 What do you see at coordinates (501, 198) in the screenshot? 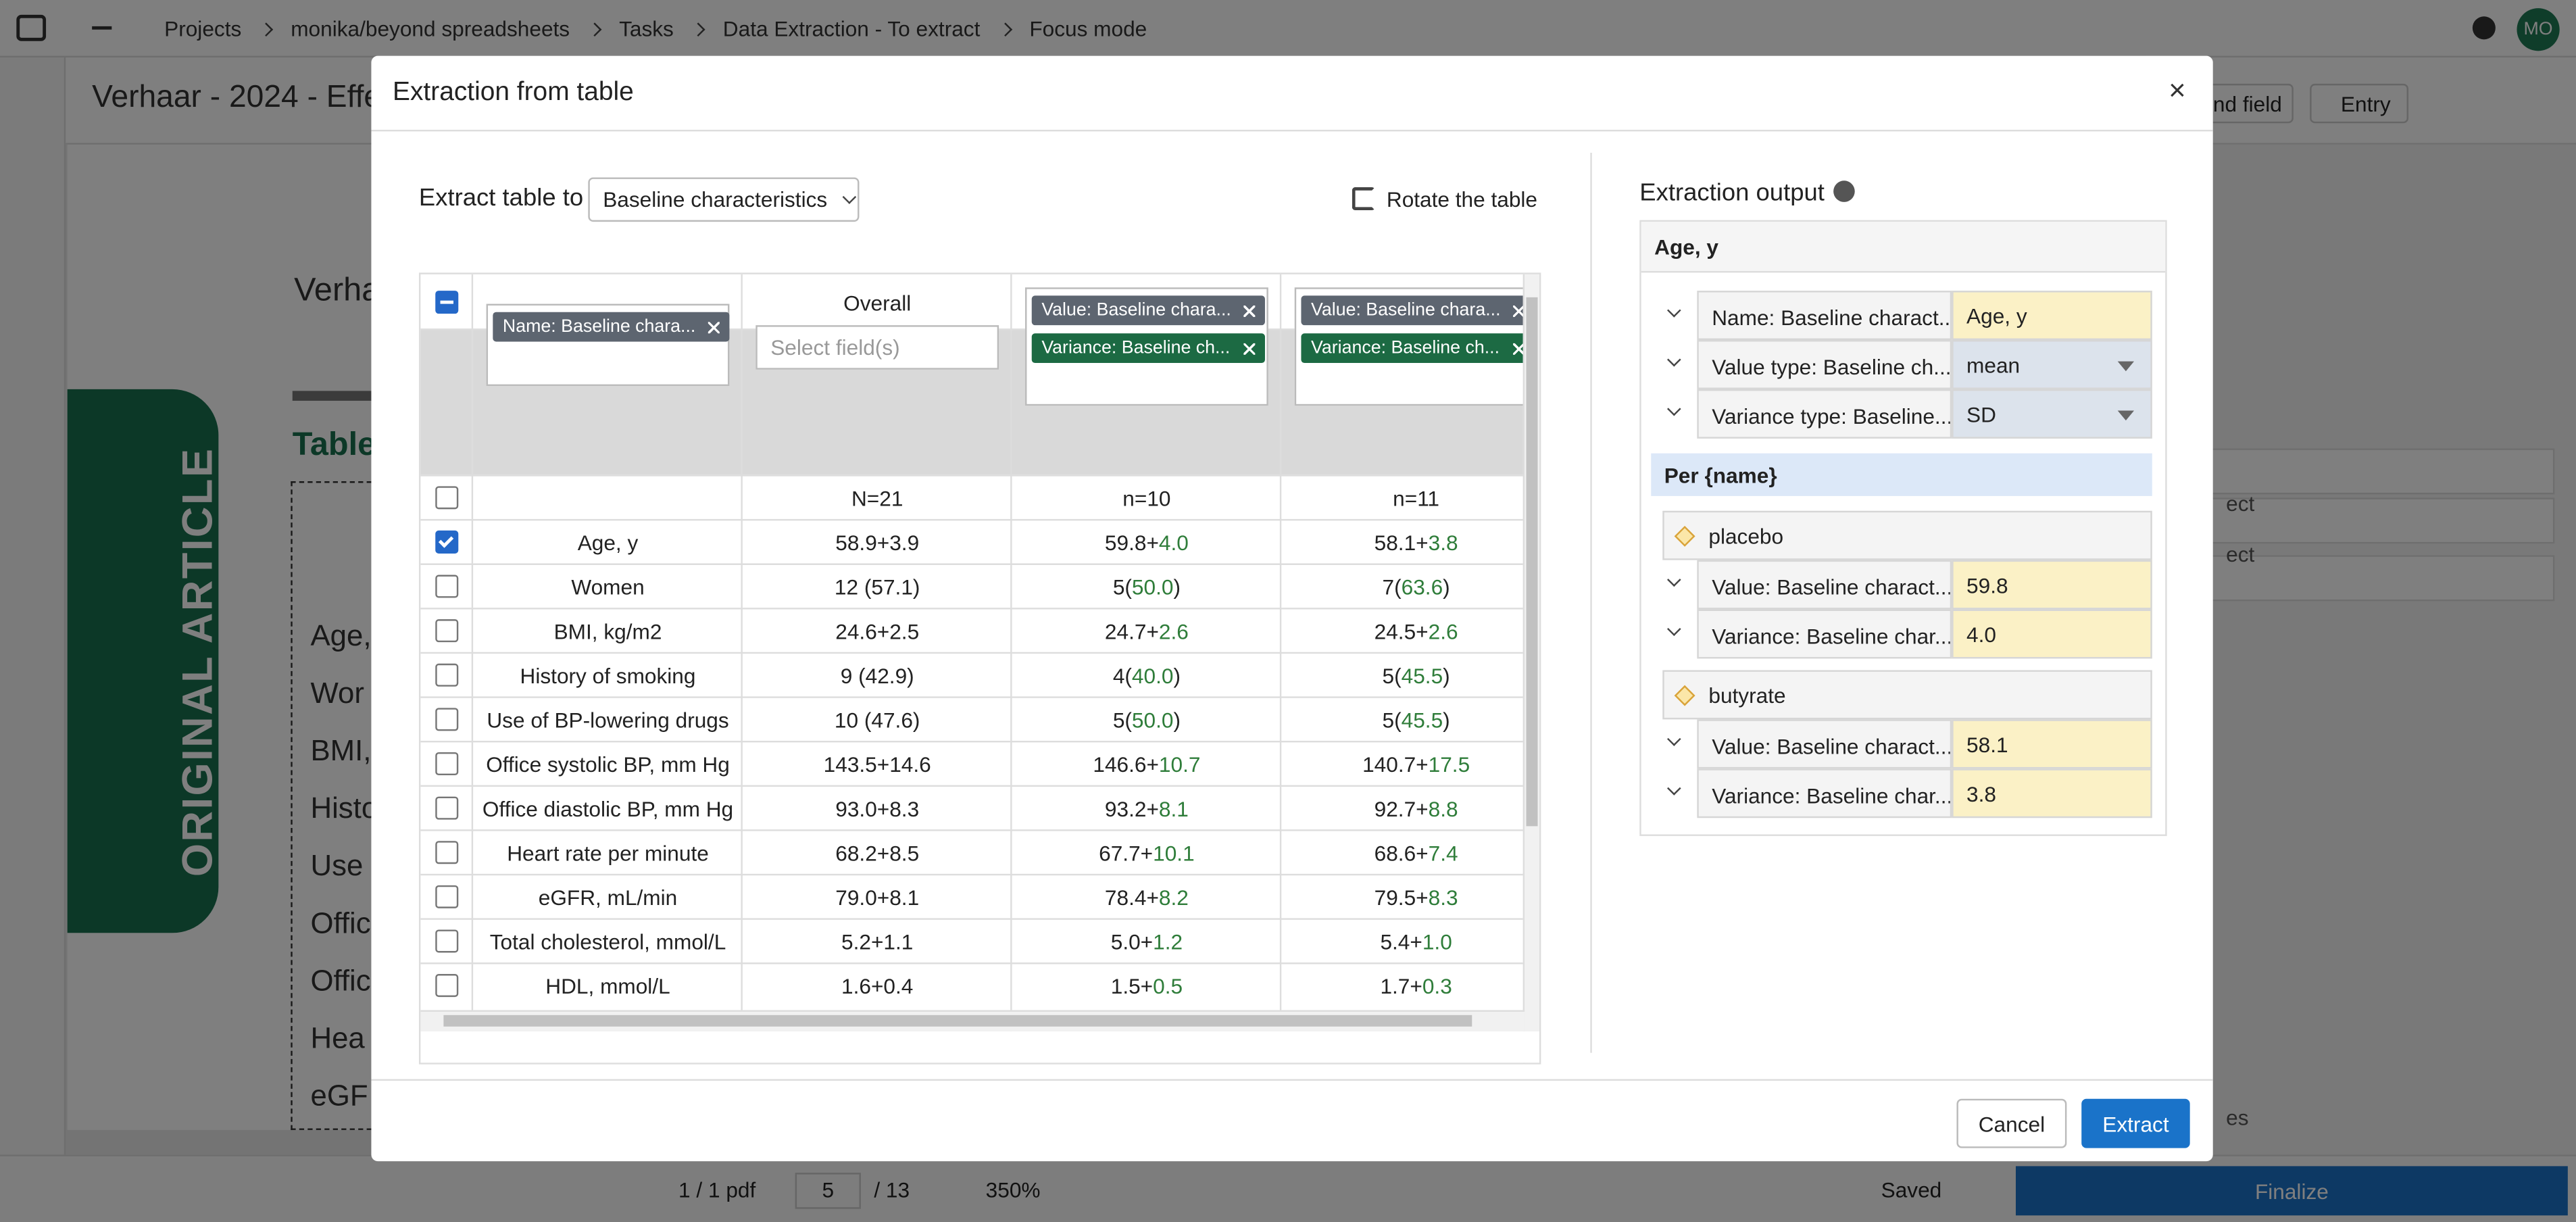
I see `target-label: Extract table to` at bounding box center [501, 198].